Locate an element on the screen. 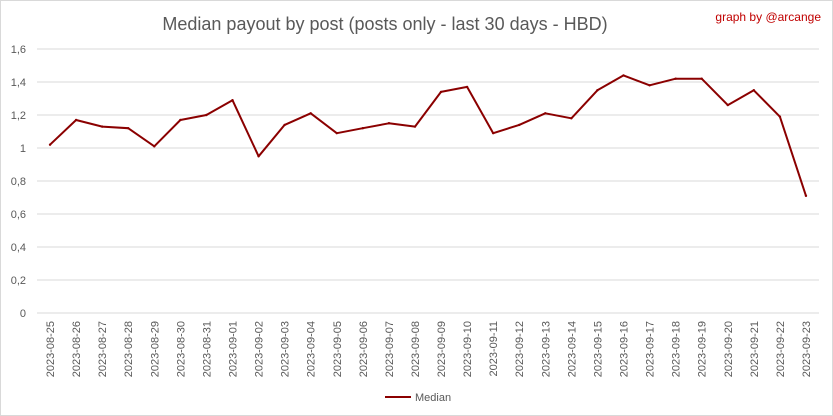  y-tick-label: 0,2 is located at coordinates (18, 281).